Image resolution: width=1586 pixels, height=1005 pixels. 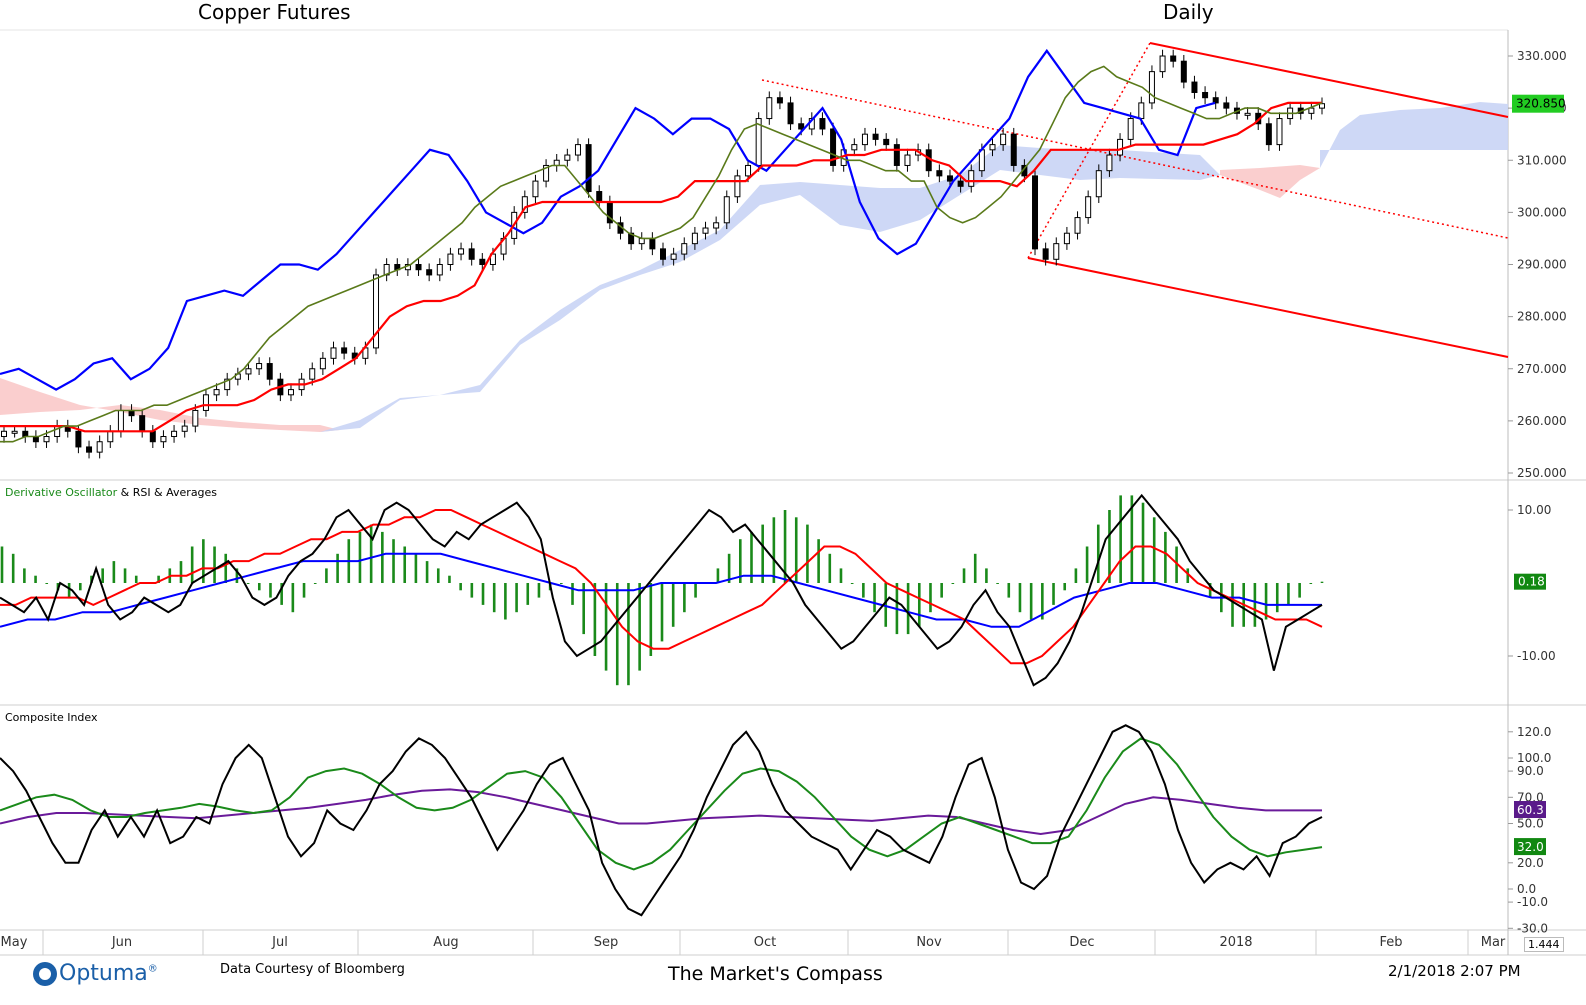 What do you see at coordinates (1530, 824) in the screenshot?
I see `ci-ytick-label: 50.0` at bounding box center [1530, 824].